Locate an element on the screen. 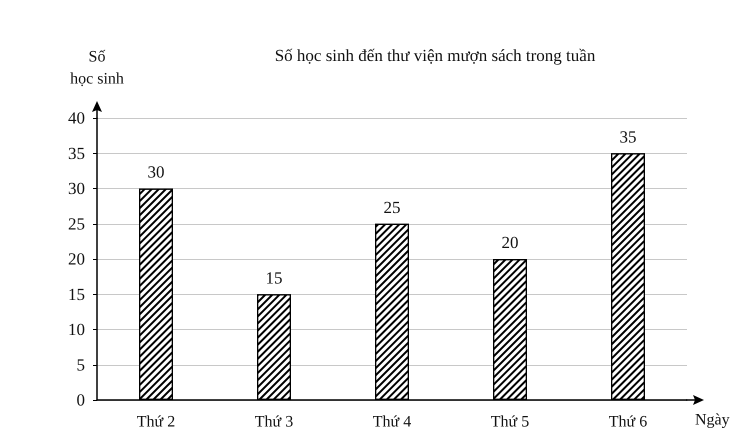 The height and width of the screenshot is (445, 737). data-label: 15 is located at coordinates (274, 278).